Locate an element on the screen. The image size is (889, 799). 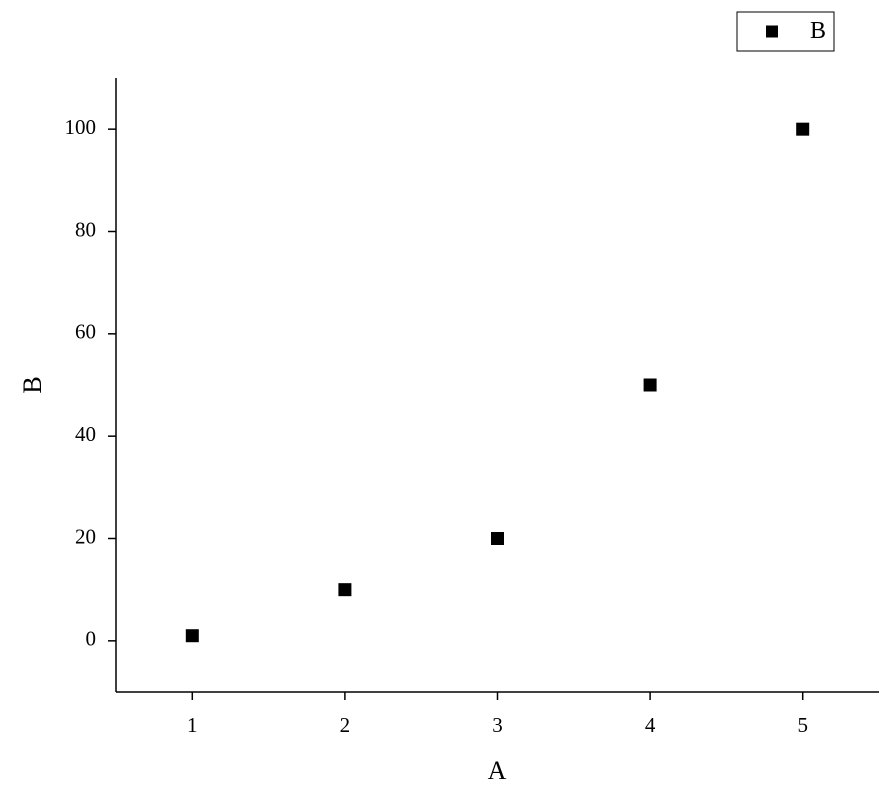
y-tick-label: 0 is located at coordinates (91, 639).